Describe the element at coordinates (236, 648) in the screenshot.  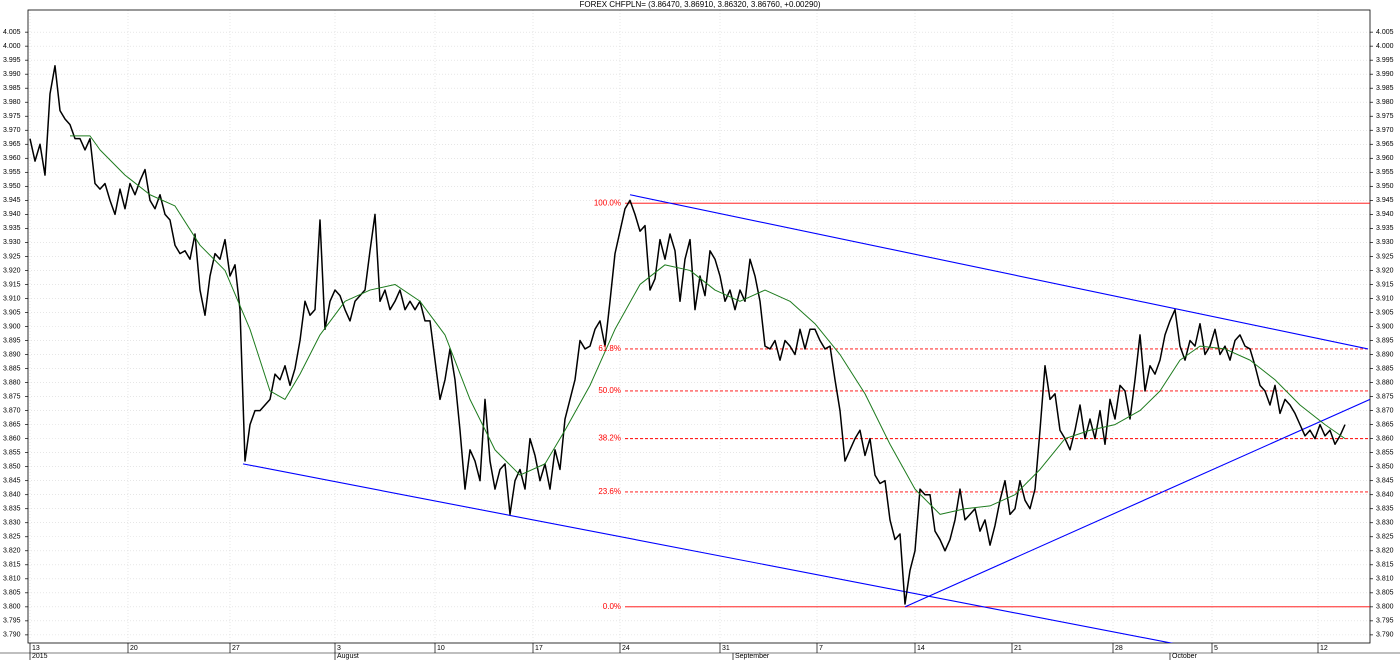
I see `x-tick-label: 27` at that location.